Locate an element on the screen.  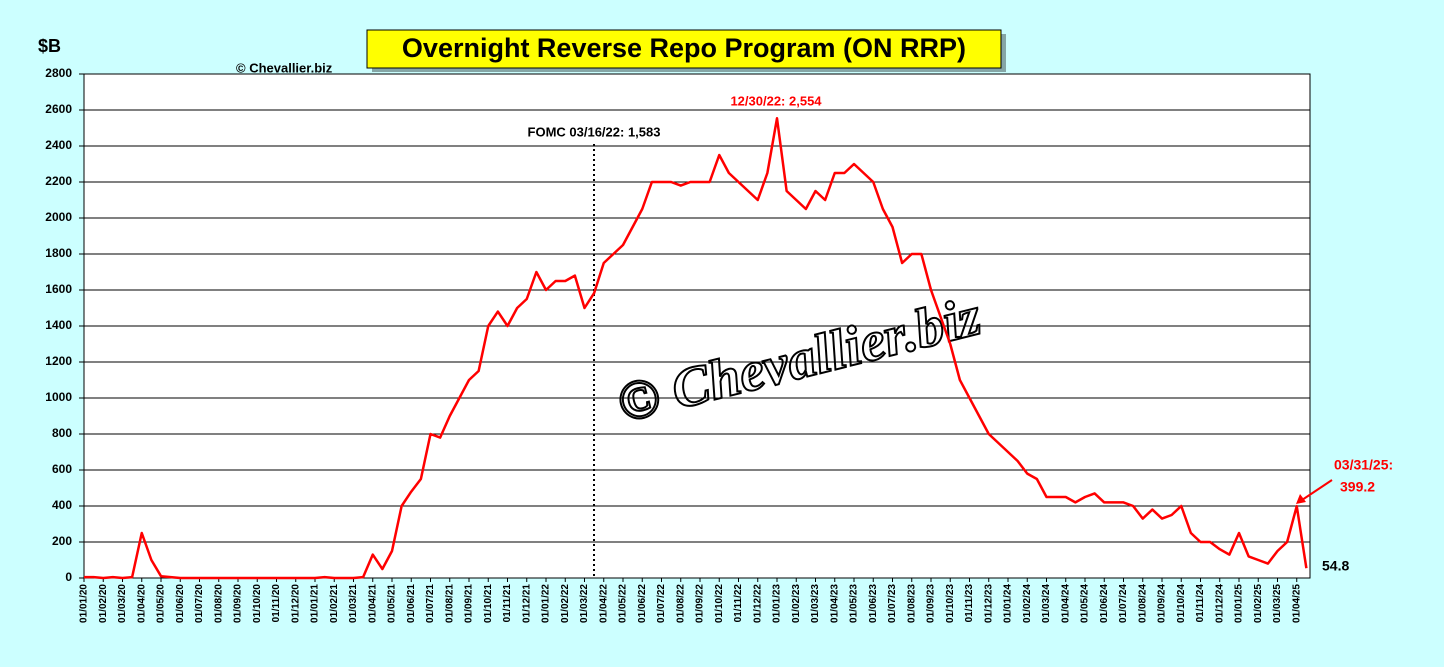
x-tick-label: 01/08/23 is located at coordinates (911, 603).